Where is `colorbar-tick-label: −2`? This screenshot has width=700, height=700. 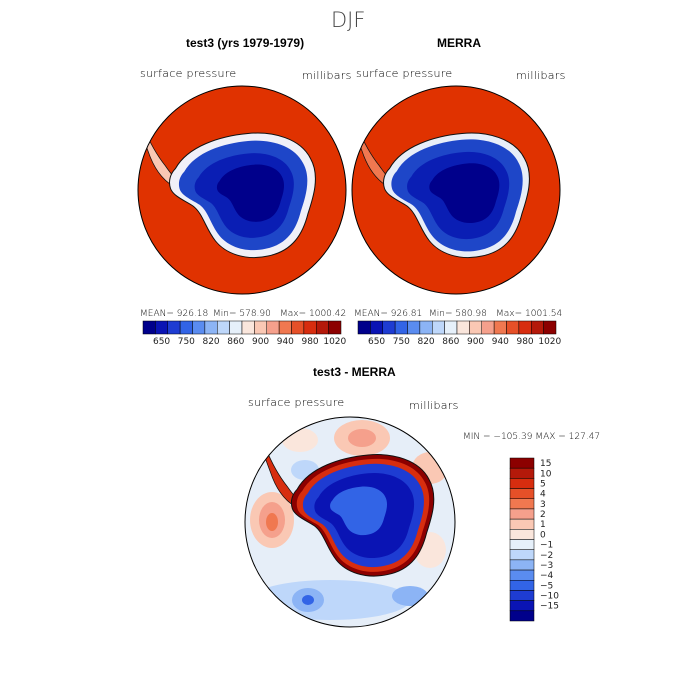
colorbar-tick-label: −2 is located at coordinates (546, 556).